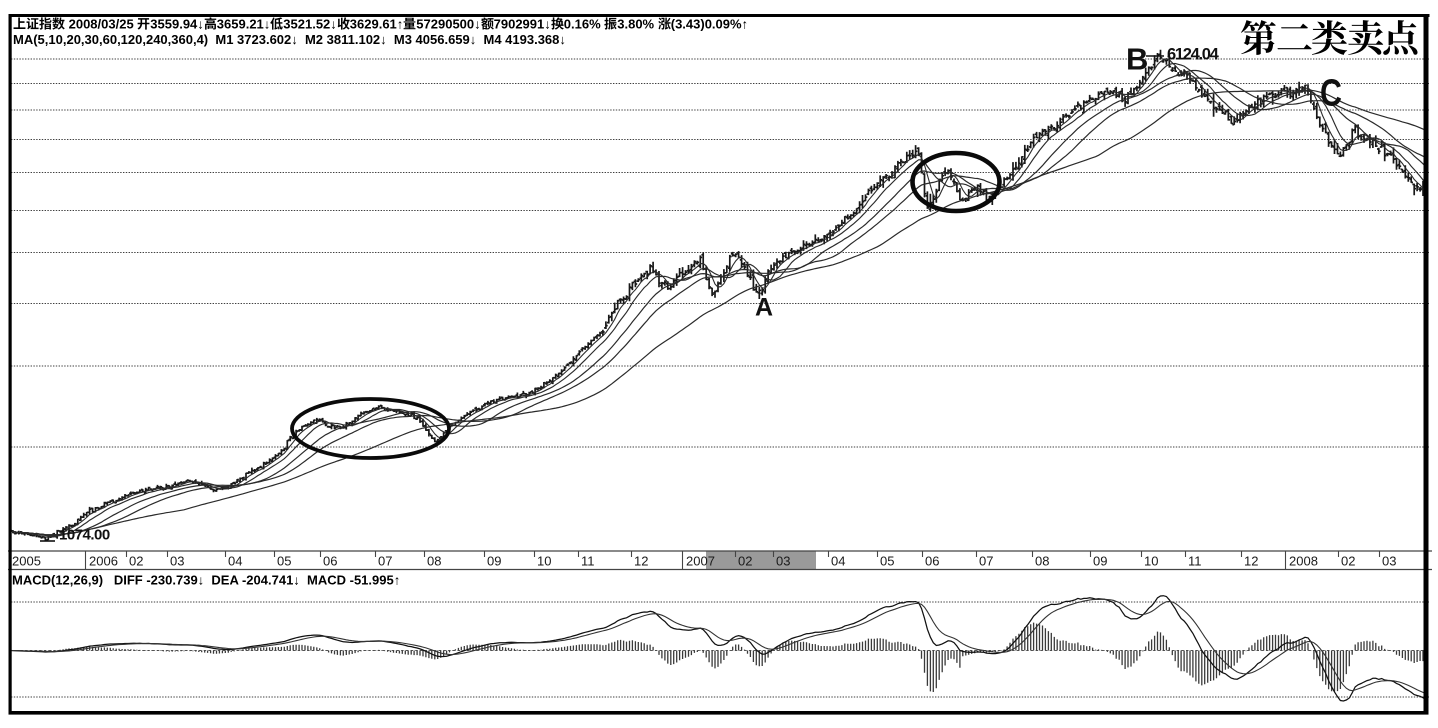  What do you see at coordinates (1303, 561) in the screenshot?
I see `svg-text: 2008` at bounding box center [1303, 561].